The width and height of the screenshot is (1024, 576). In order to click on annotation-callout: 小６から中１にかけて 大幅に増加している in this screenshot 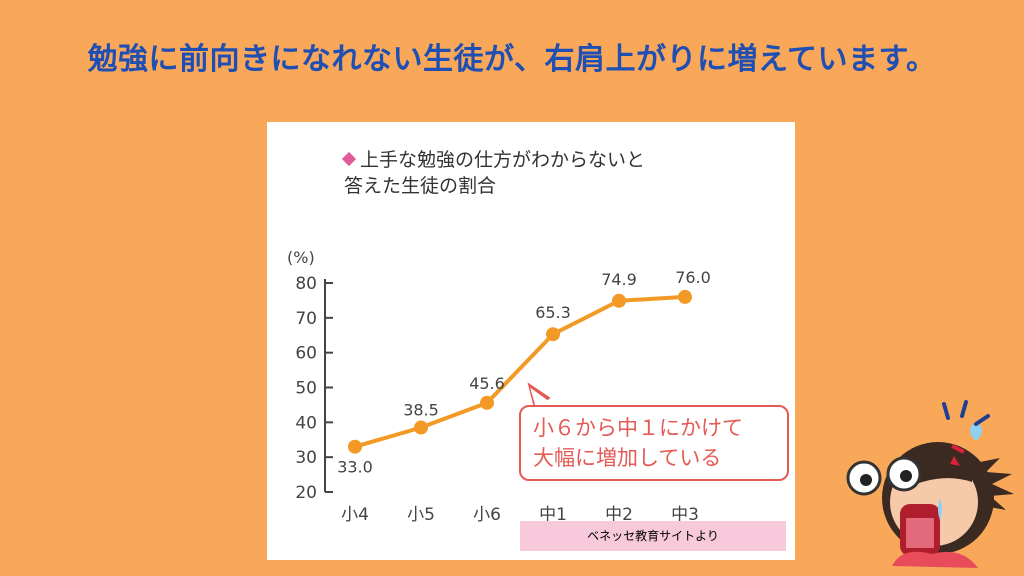, I will do `click(654, 443)`.